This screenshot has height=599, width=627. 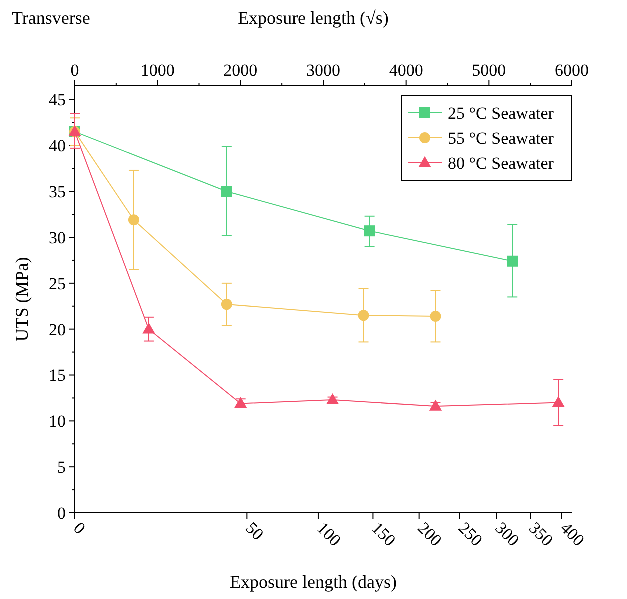 What do you see at coordinates (501, 163) in the screenshot?
I see `legend-label: 80 °C Seawater` at bounding box center [501, 163].